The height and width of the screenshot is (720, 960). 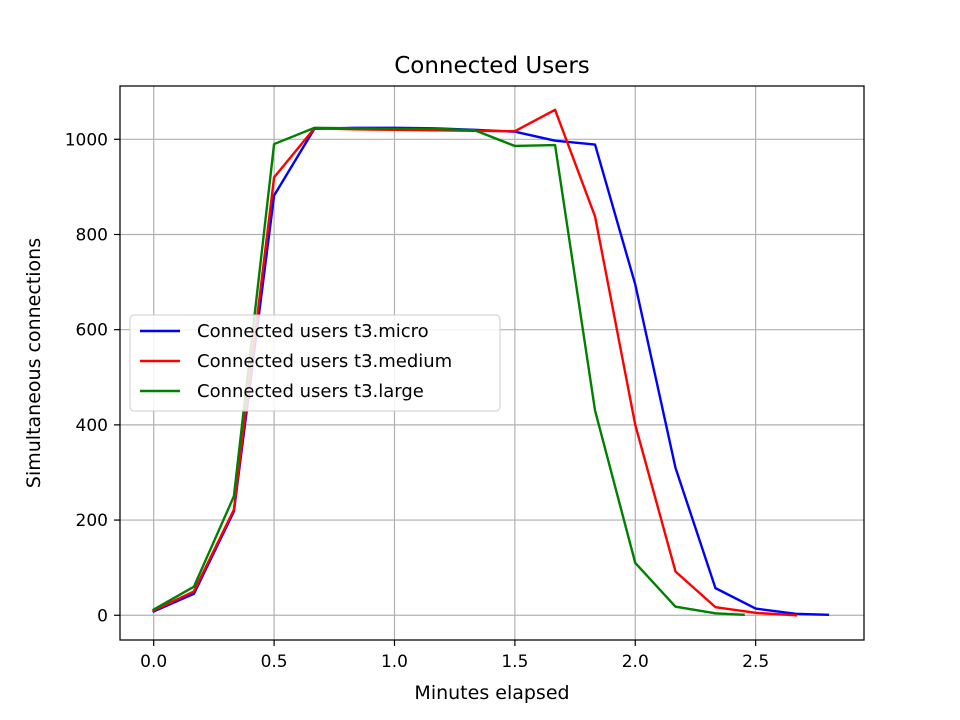 What do you see at coordinates (86, 140) in the screenshot?
I see `y-tick-label: 1000` at bounding box center [86, 140].